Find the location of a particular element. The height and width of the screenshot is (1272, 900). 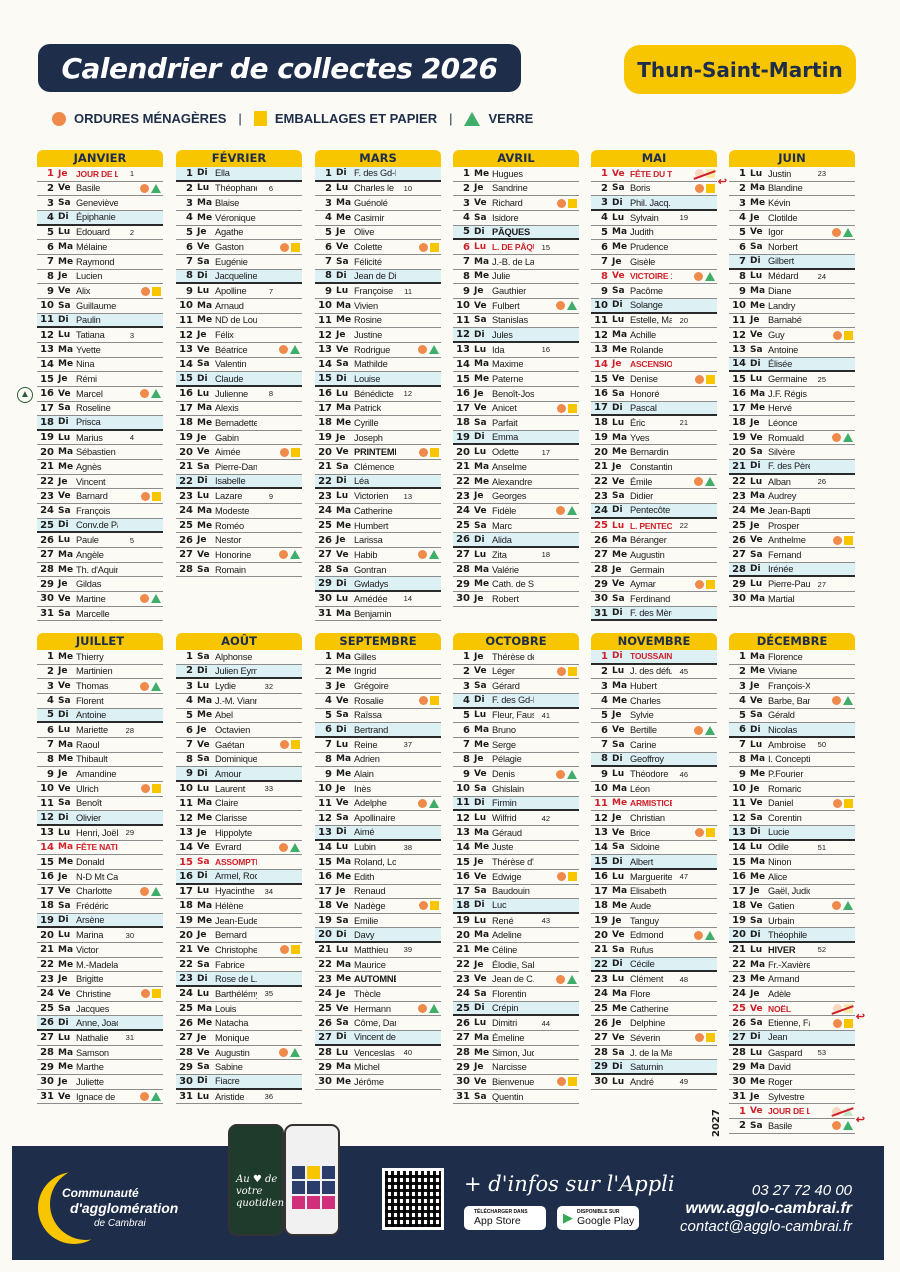

google-play-button: ▶ DISPONIBLE SUR Google Play is located at coordinates (598, 1218).